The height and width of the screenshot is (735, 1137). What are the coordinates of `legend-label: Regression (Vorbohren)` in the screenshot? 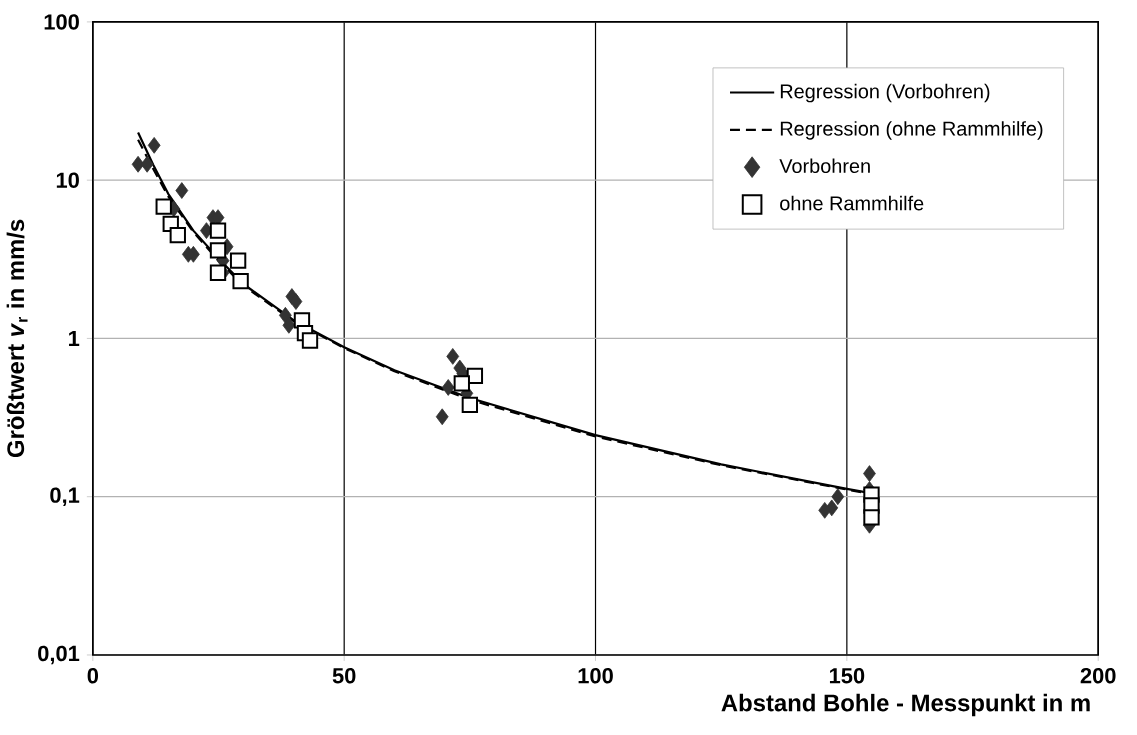 It's located at (885, 93).